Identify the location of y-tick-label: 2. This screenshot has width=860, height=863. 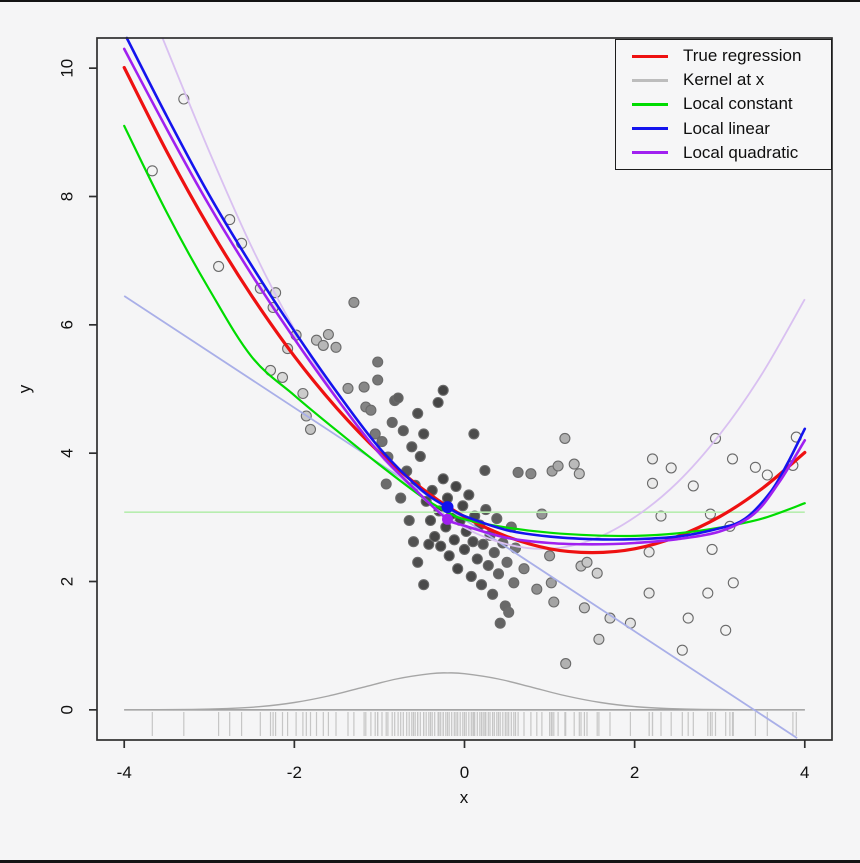
(66, 581).